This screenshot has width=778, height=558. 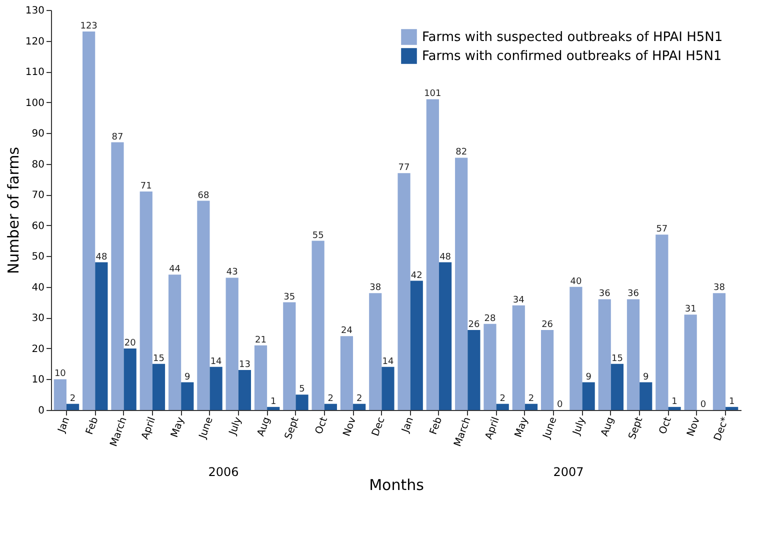 I want to click on y-tick-label: 60, so click(x=38, y=226).